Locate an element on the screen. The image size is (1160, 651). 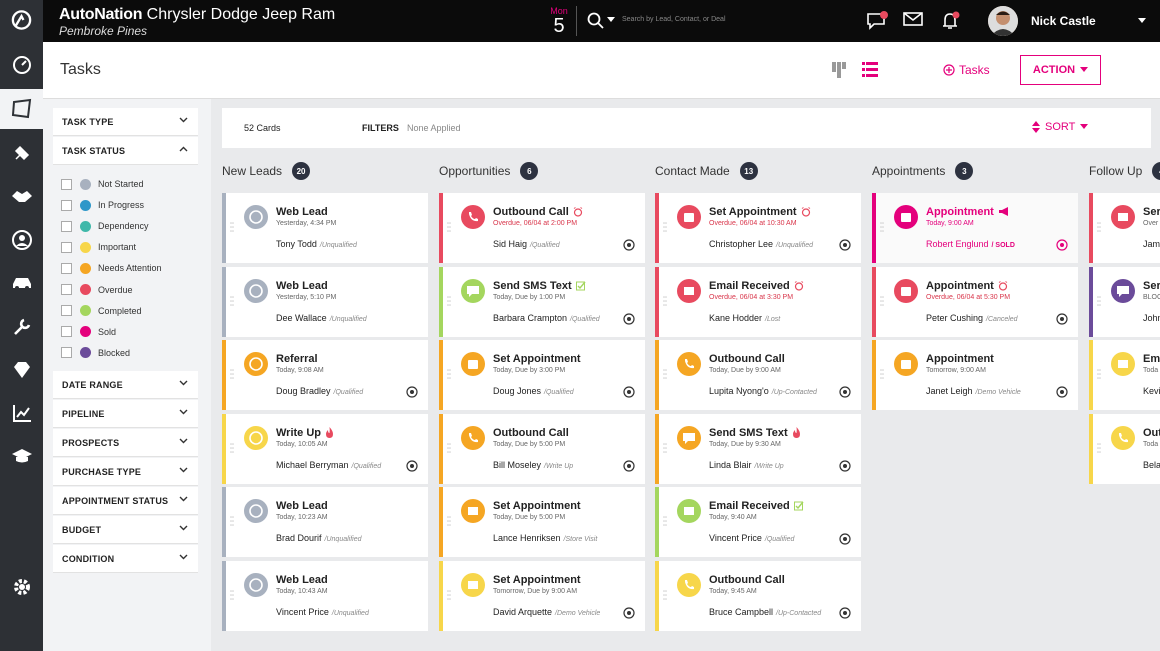
status-filter-item: Blocked is located at coordinates (95, 353).